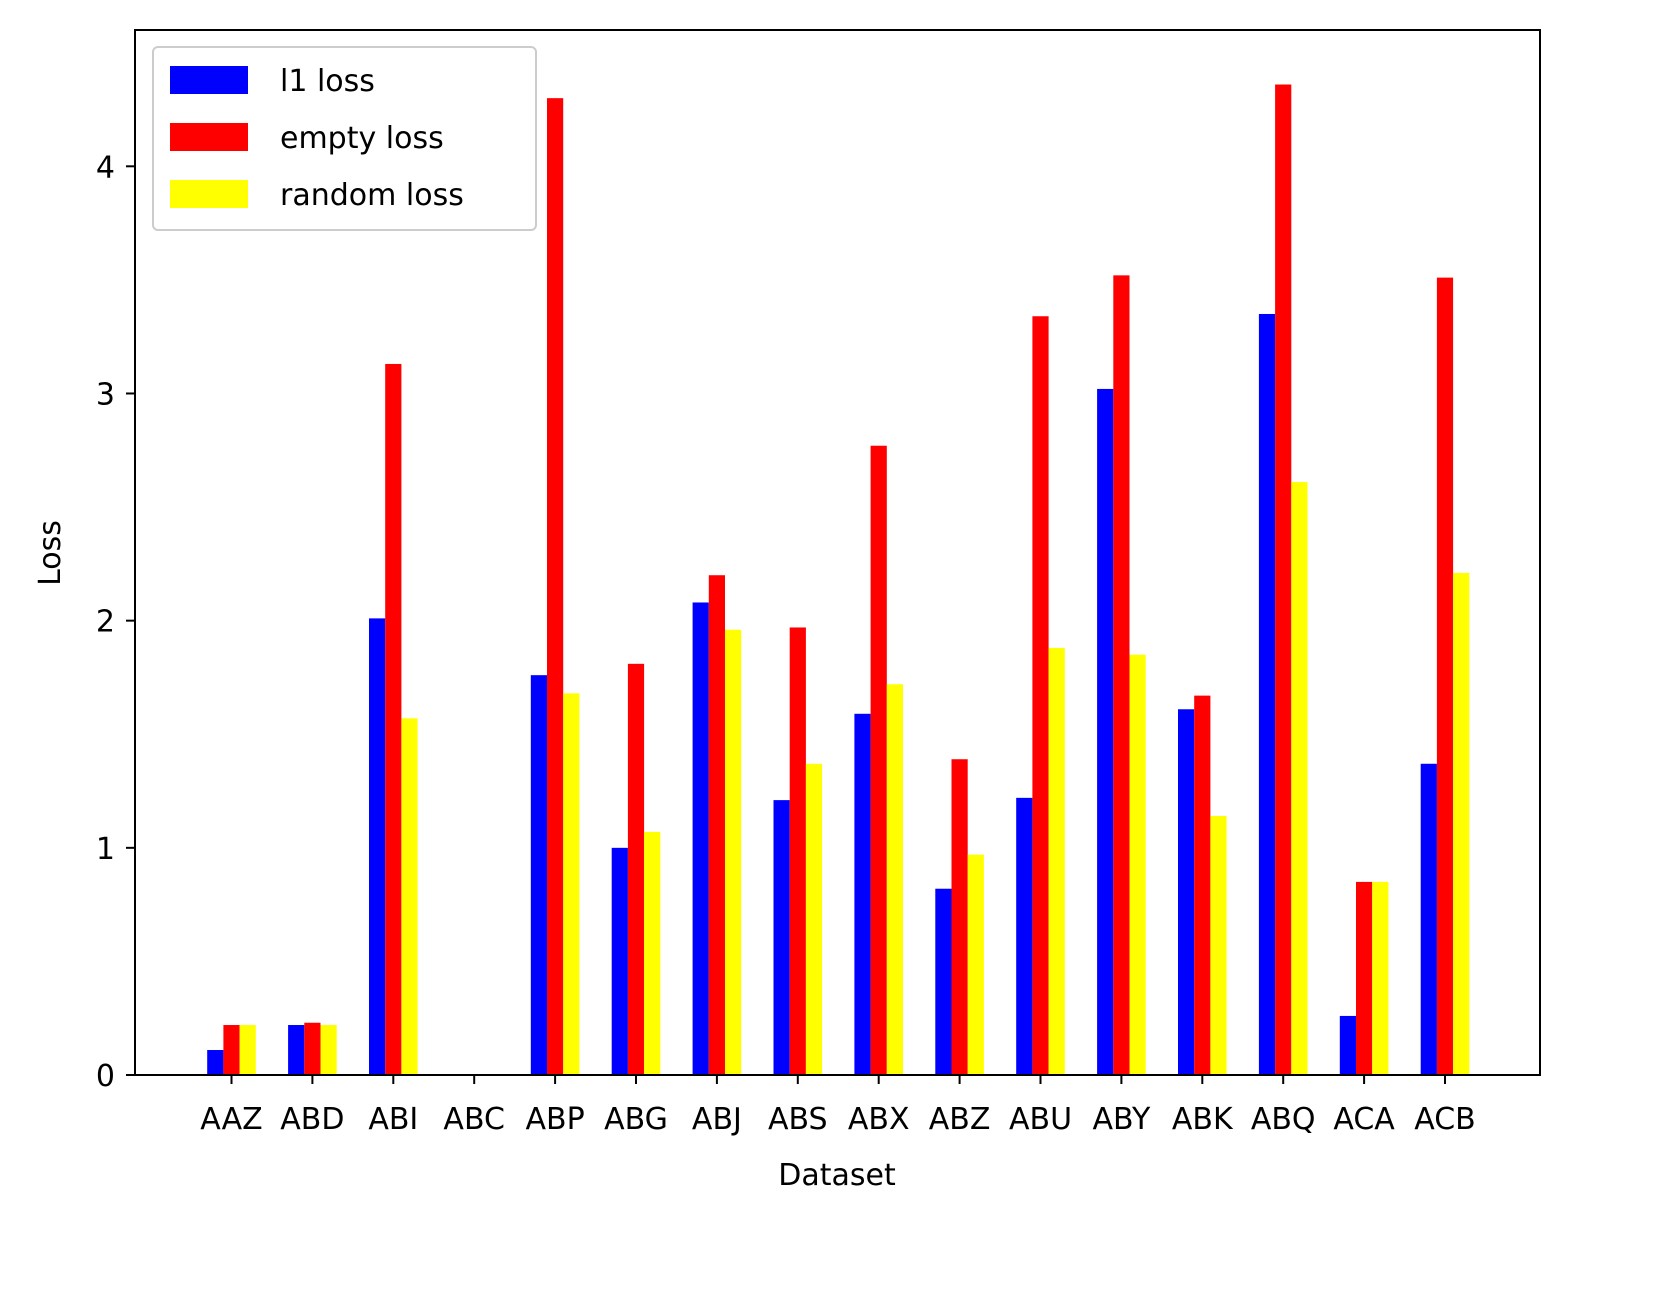 The width and height of the screenshot is (1660, 1298). Describe the element at coordinates (1122, 1119) in the screenshot. I see `x-tick-label: ABY` at that location.